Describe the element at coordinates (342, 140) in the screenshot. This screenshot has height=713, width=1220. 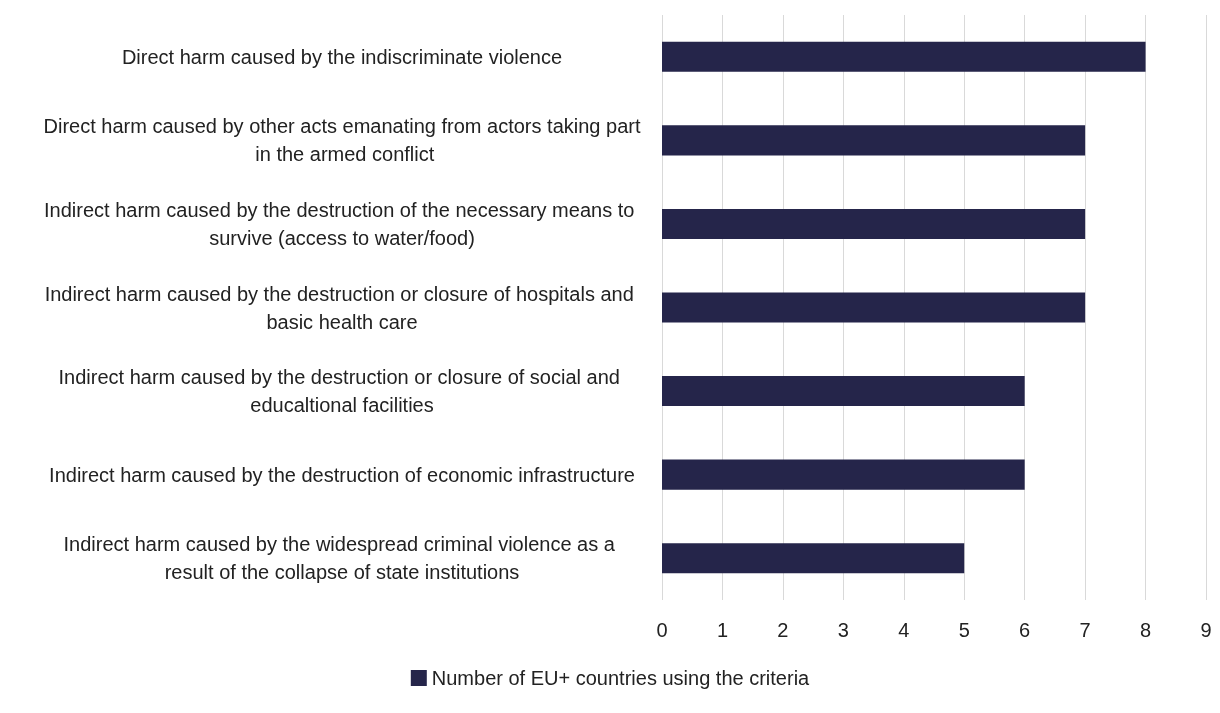
I see `y-tick-label: Direct harm caused by other acts emanating from actors taking part in the armed conflict` at that location.